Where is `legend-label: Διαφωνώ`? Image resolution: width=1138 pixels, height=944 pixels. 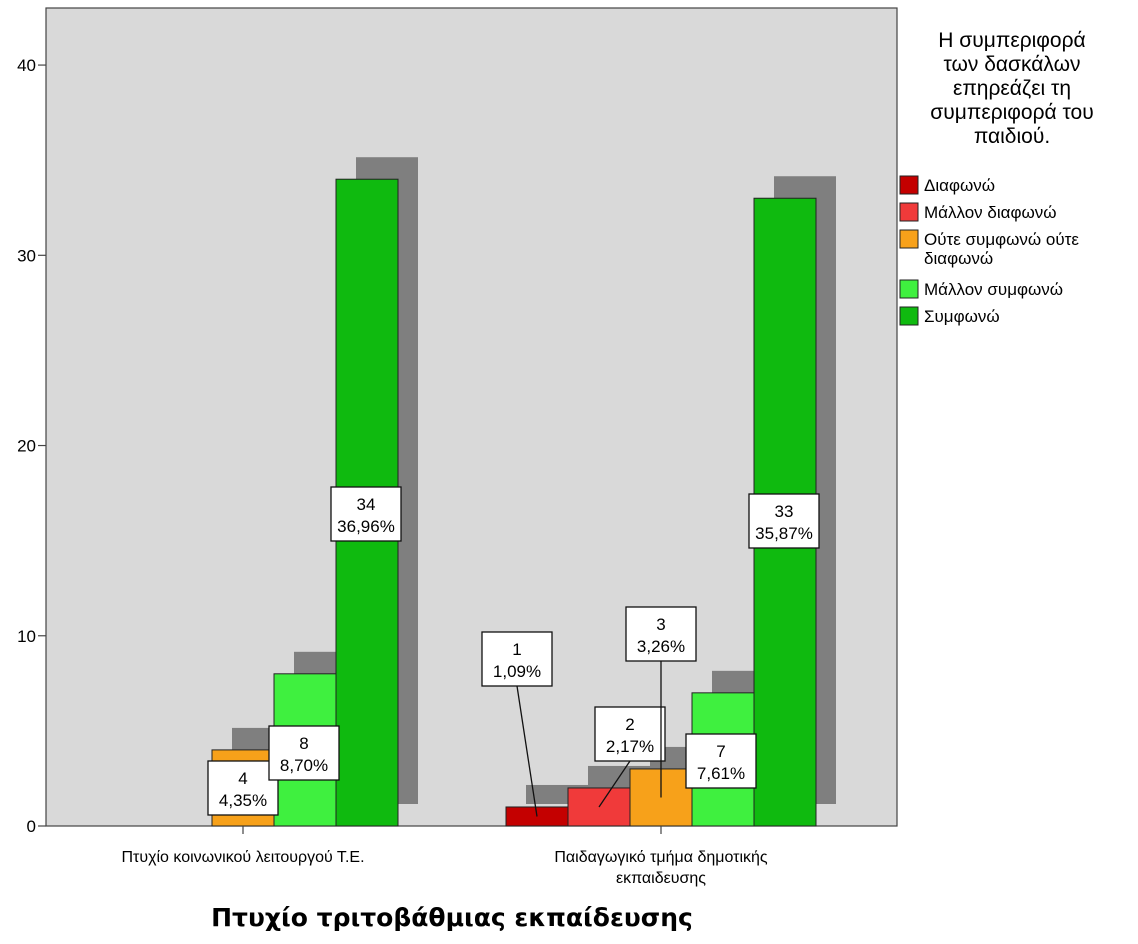 legend-label: Διαφωνώ is located at coordinates (959, 185).